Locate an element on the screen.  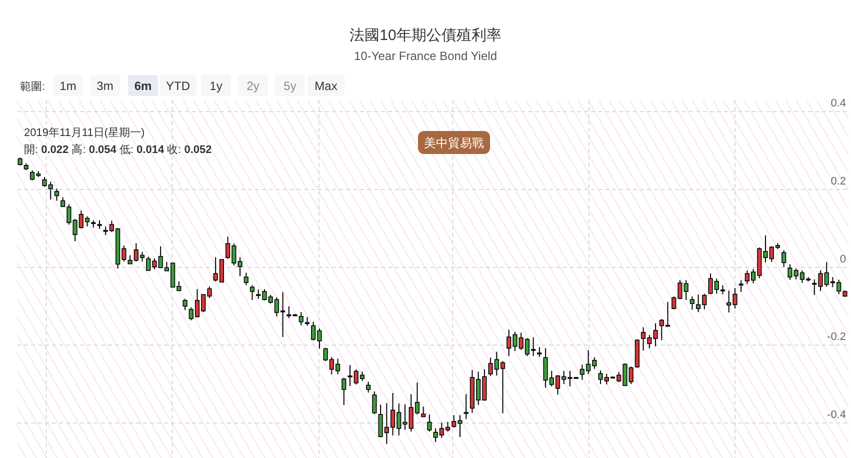
y-tick-label: 0.4 is located at coordinates (838, 104).